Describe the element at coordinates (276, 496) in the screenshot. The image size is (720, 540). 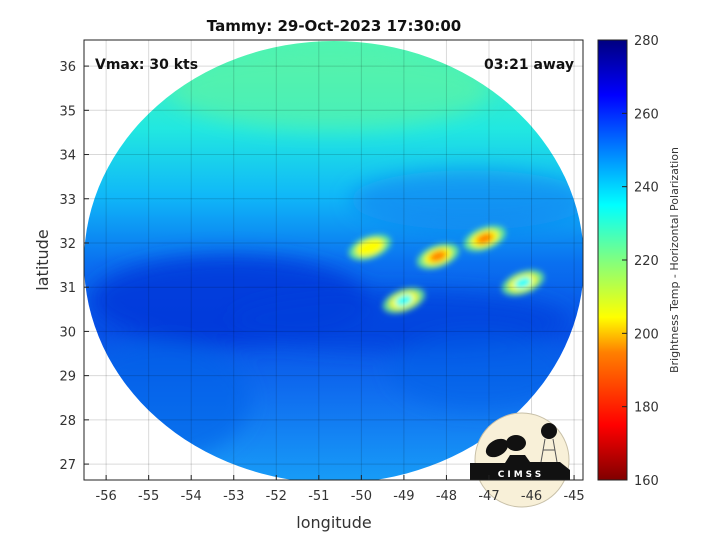
I see `x-tick-label: -52` at that location.